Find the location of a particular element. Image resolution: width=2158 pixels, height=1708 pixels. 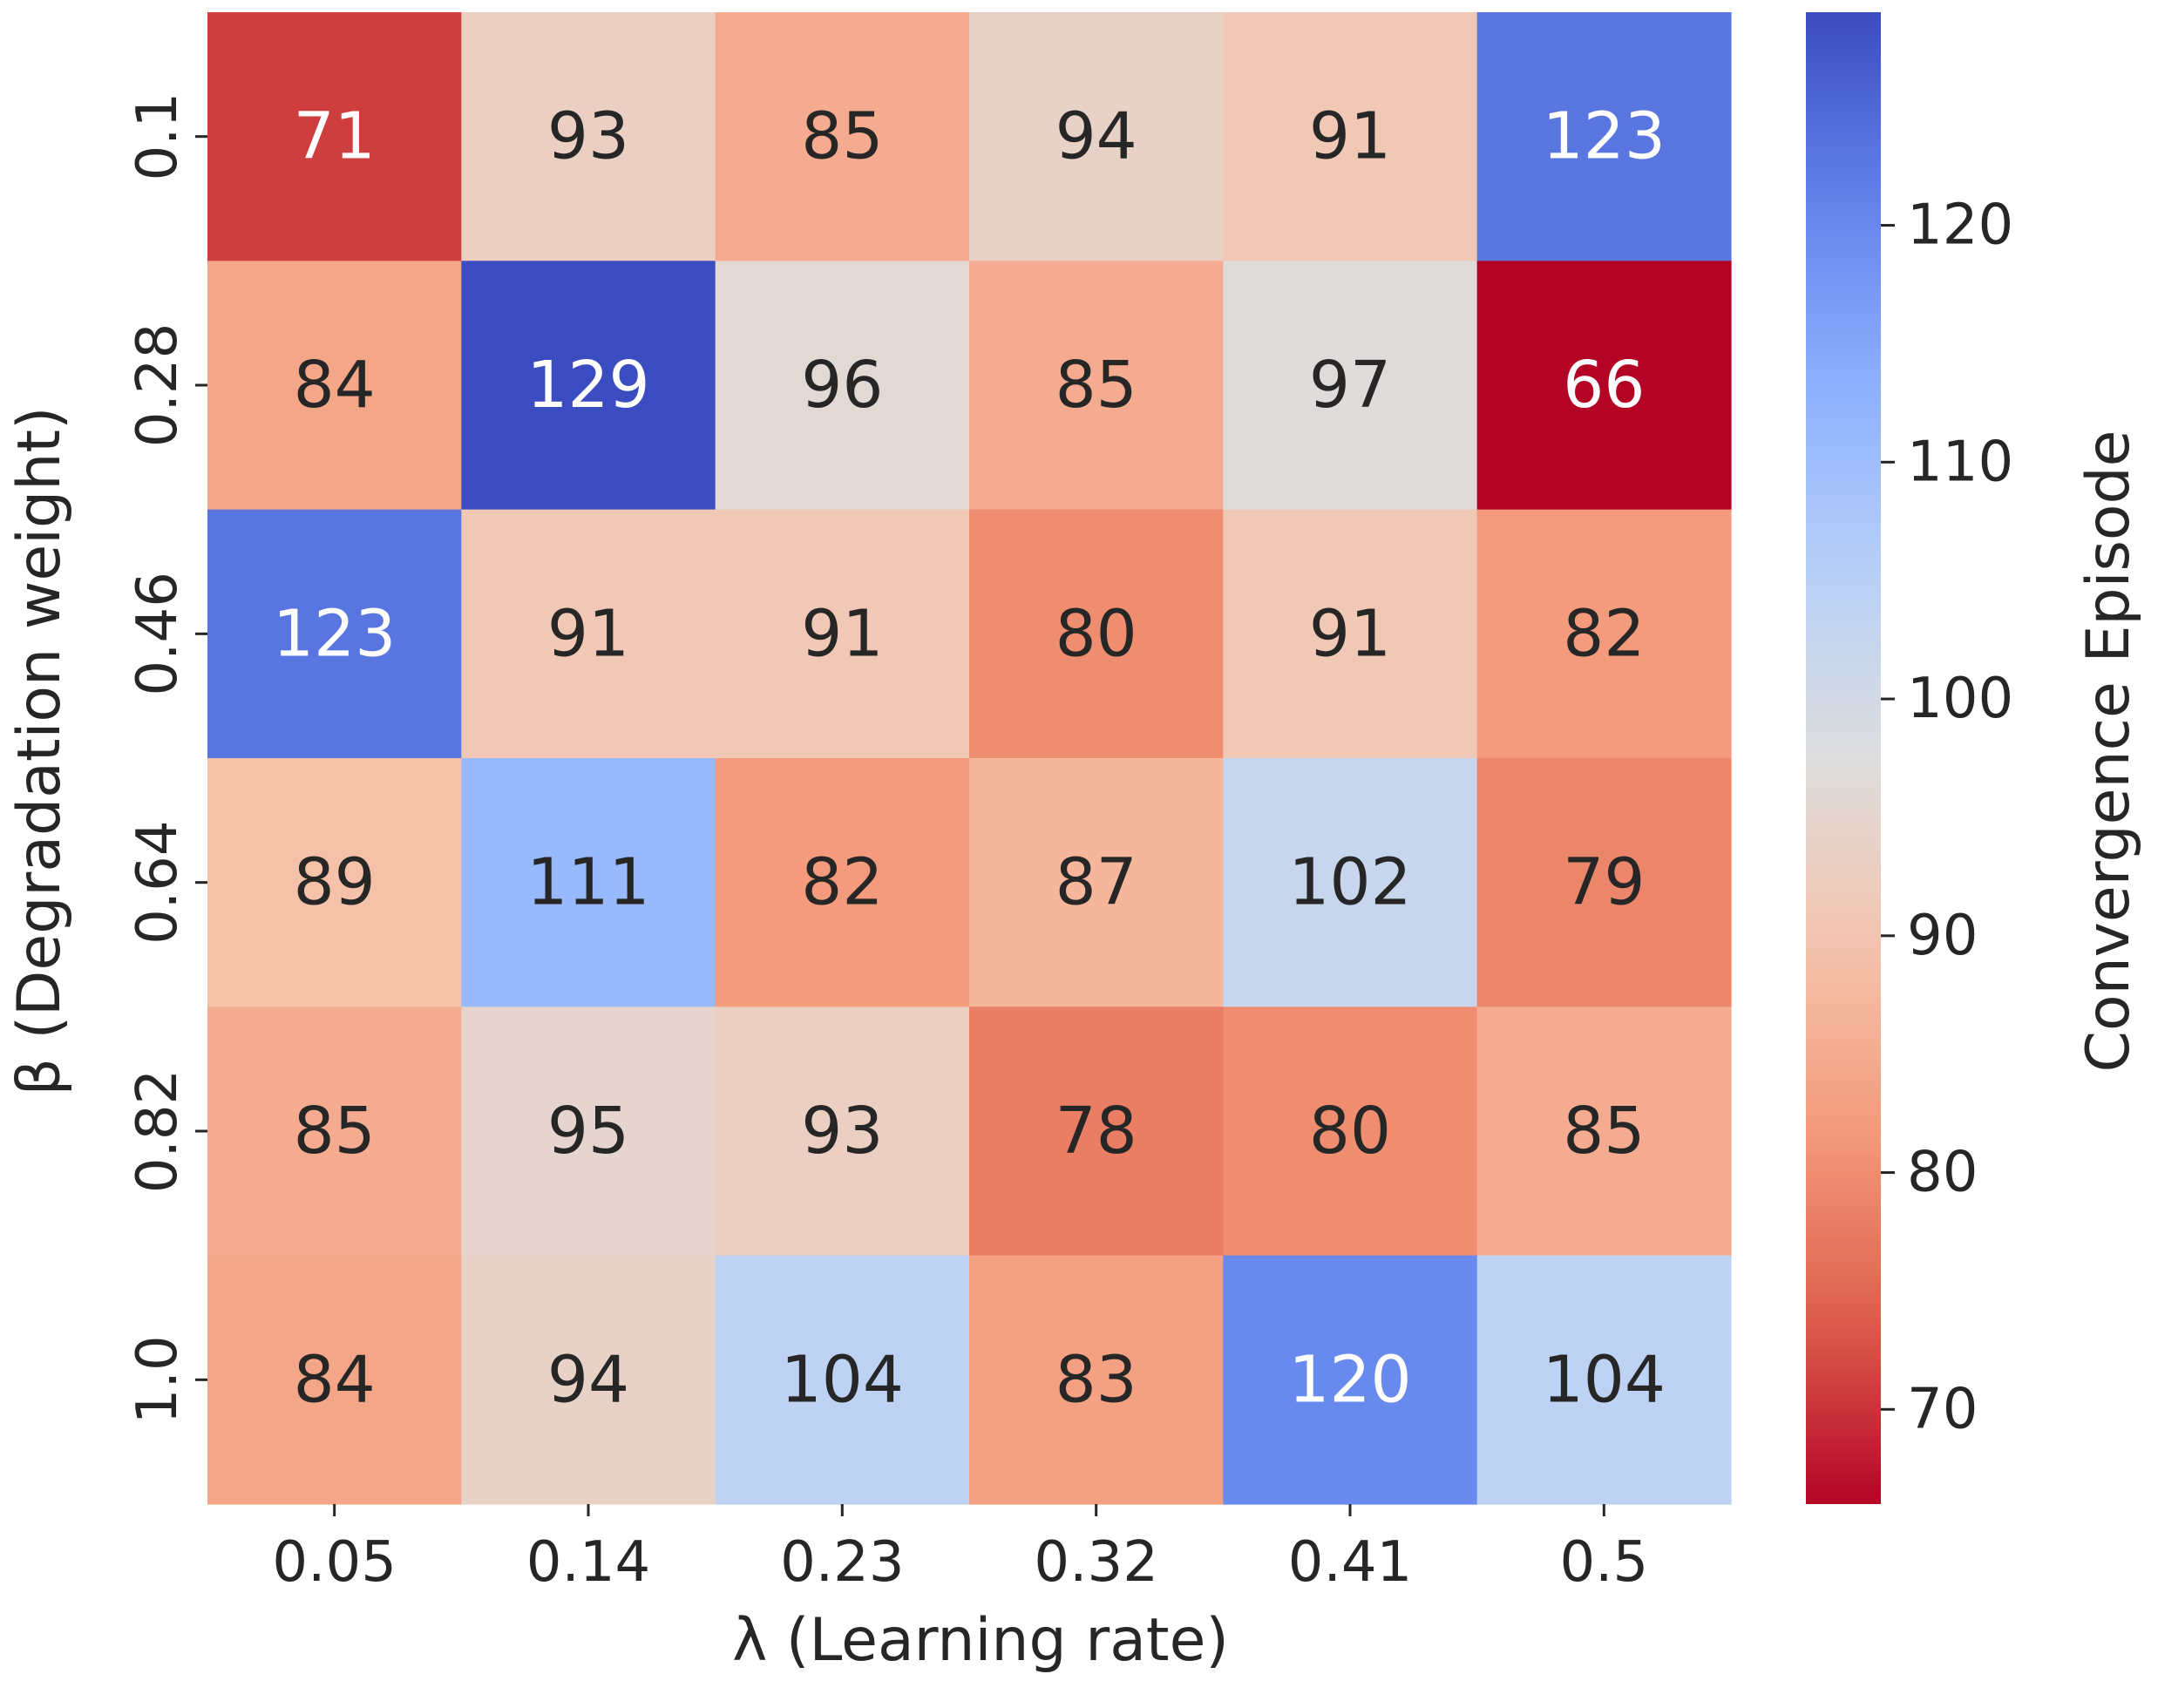

y-tick-label: 0.82 is located at coordinates (158, 1131).